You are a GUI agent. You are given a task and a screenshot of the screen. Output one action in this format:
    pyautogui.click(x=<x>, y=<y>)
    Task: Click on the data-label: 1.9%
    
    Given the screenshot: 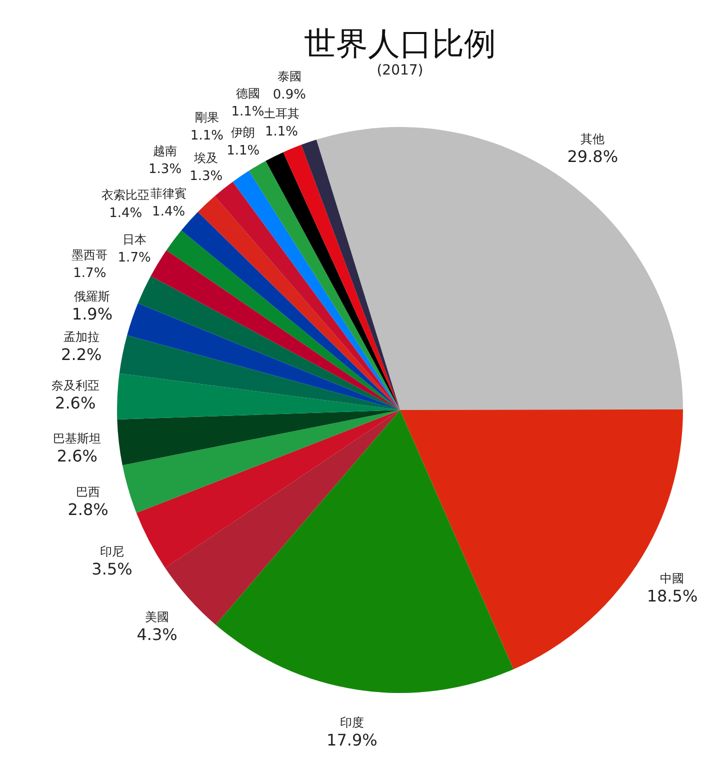 What is the action you would take?
    pyautogui.click(x=92, y=314)
    